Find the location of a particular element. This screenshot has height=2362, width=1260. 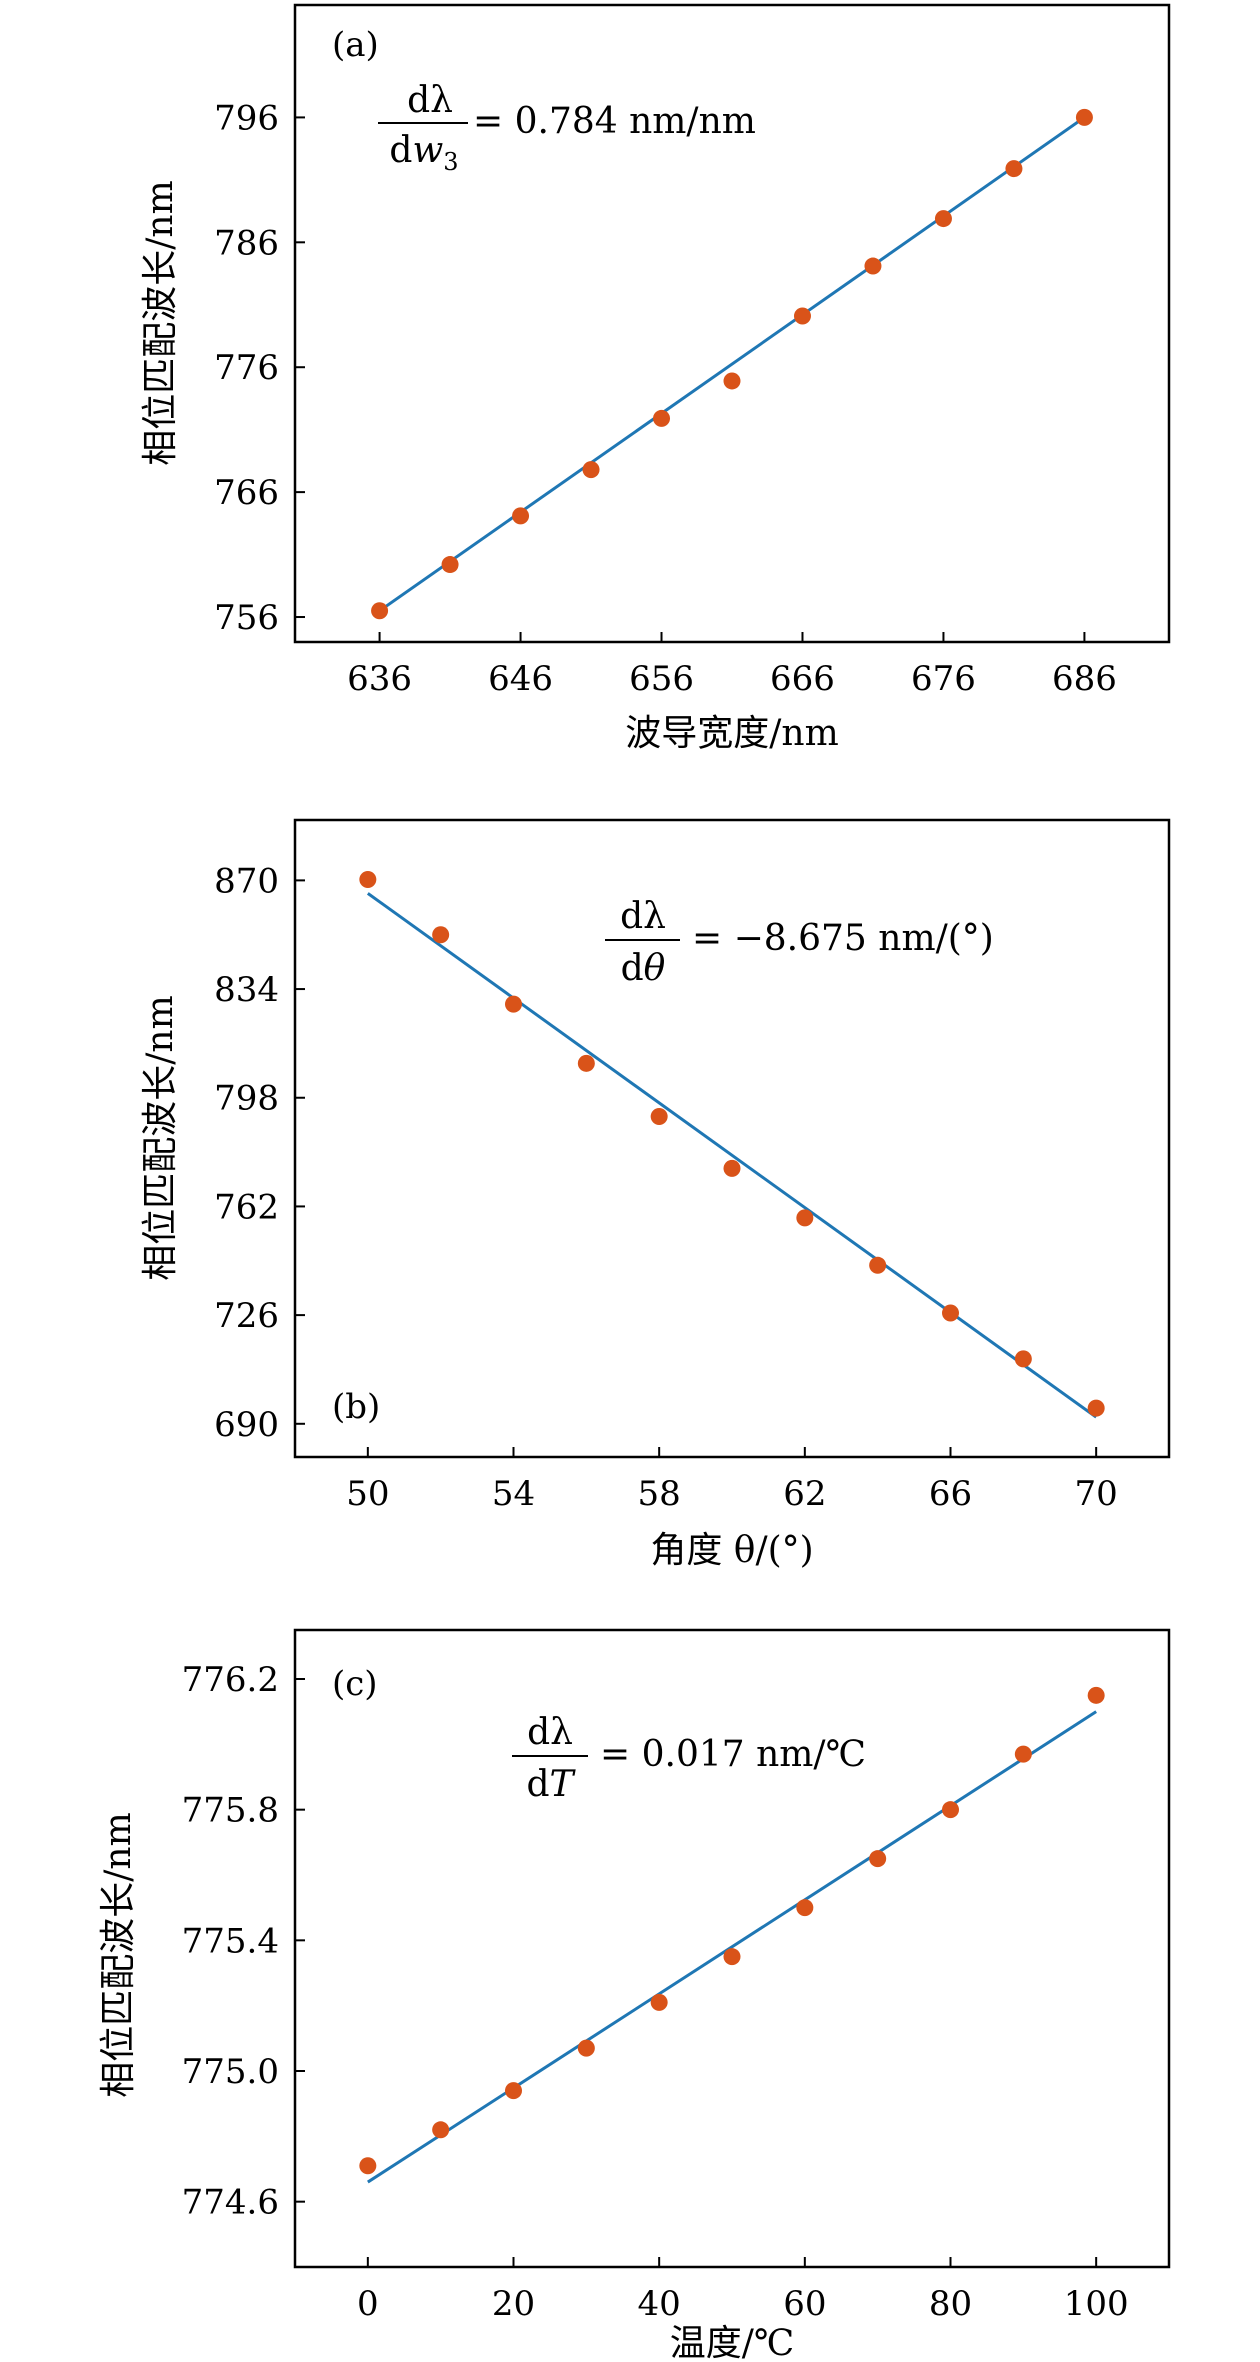

y-tick-label: 798 is located at coordinates (246, 1099).